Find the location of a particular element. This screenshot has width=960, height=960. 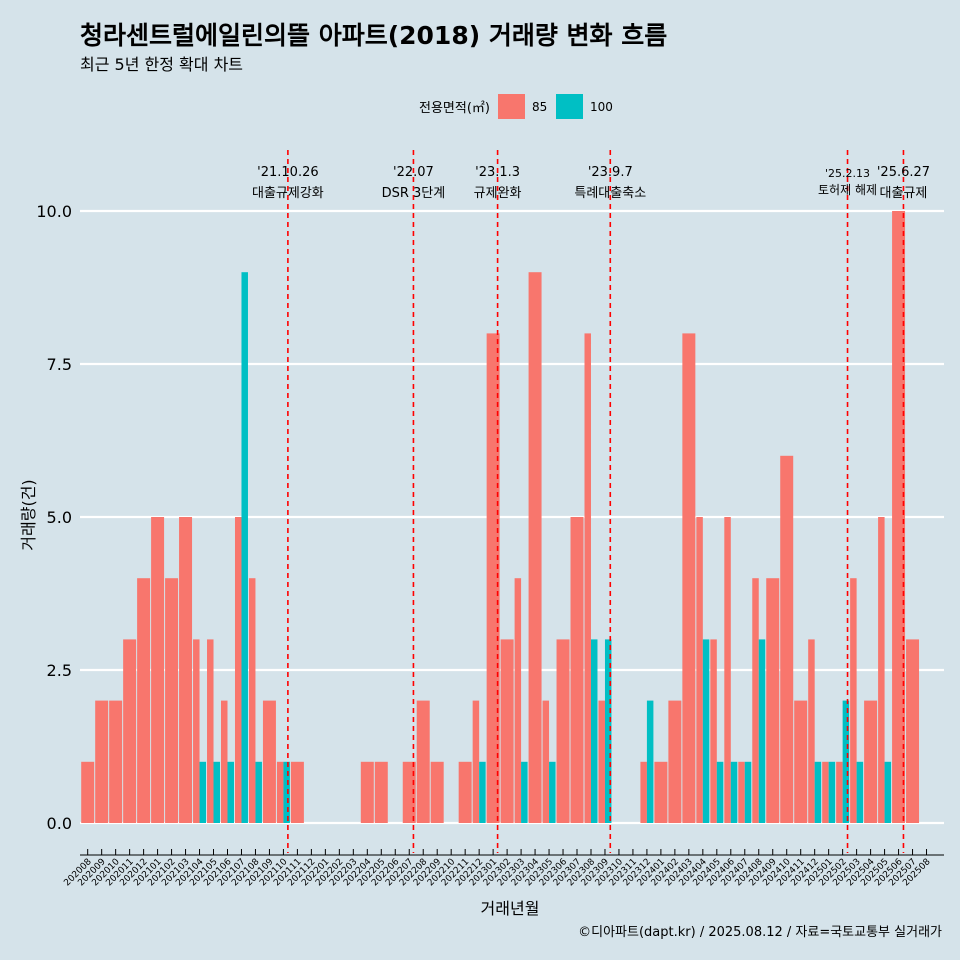

event-label: DSR 3단계 is located at coordinates (414, 193).